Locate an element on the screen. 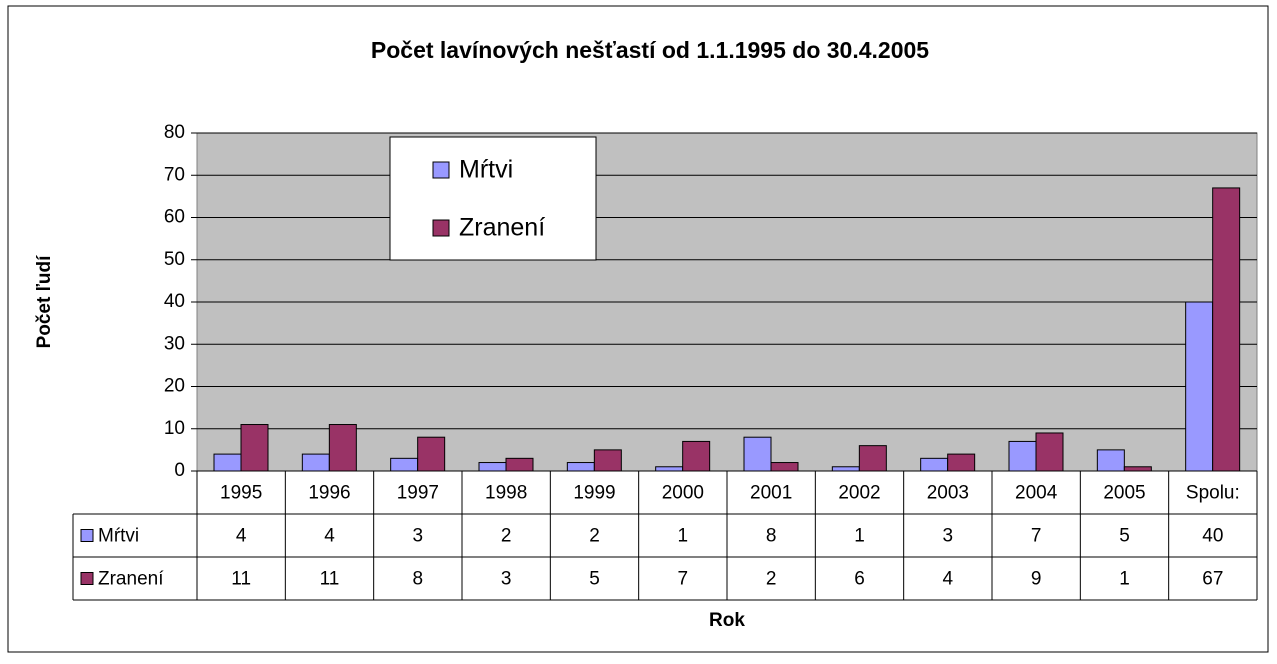  x-tick-label: 2002 is located at coordinates (859, 493).